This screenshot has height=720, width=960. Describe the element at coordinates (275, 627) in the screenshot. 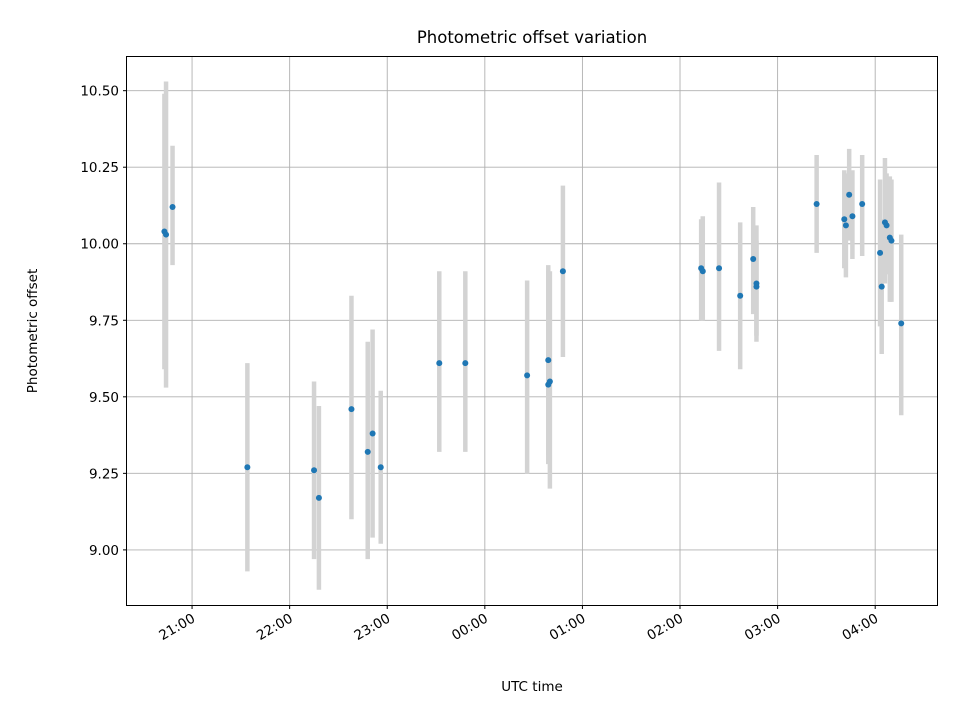

I see `x-tick-label: 22:00` at that location.